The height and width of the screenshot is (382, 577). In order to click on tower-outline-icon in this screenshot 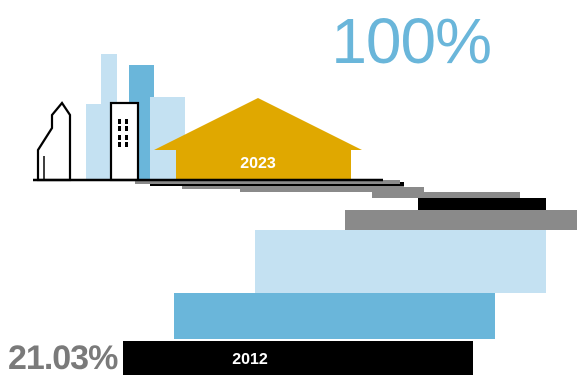, I will do `click(54, 141)`.